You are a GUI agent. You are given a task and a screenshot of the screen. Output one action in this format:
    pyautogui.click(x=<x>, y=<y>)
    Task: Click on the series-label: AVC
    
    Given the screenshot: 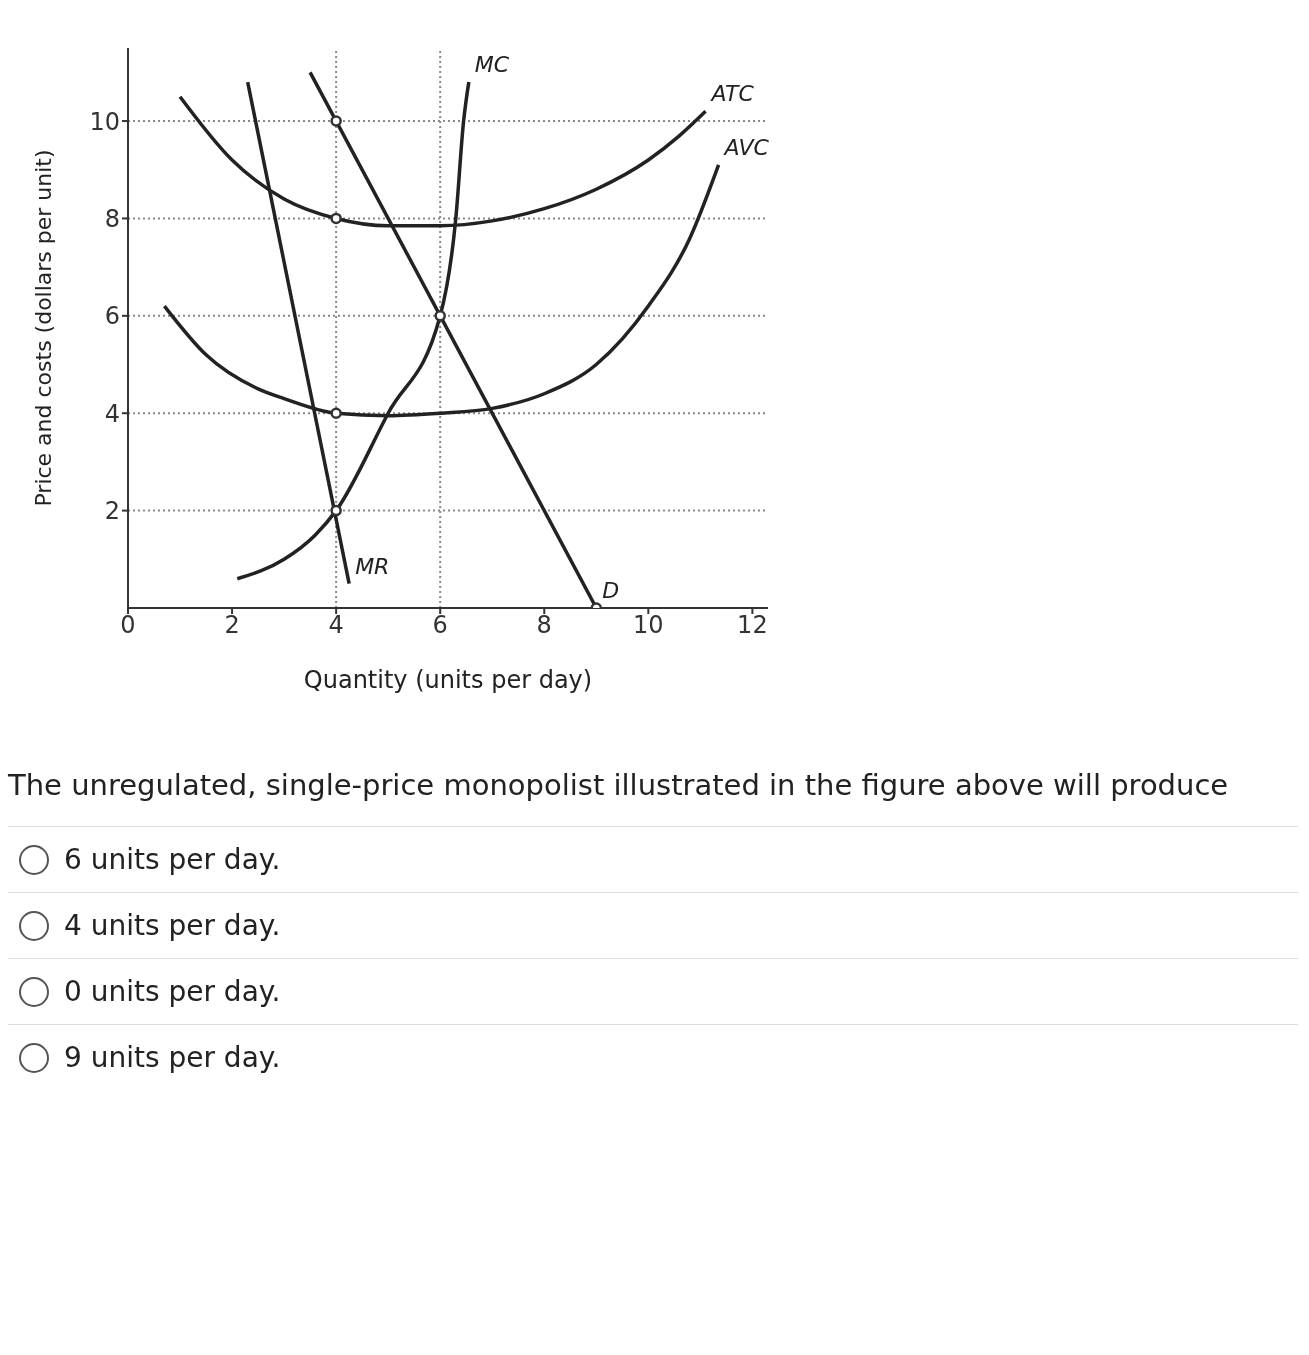 What is the action you would take?
    pyautogui.click(x=746, y=147)
    